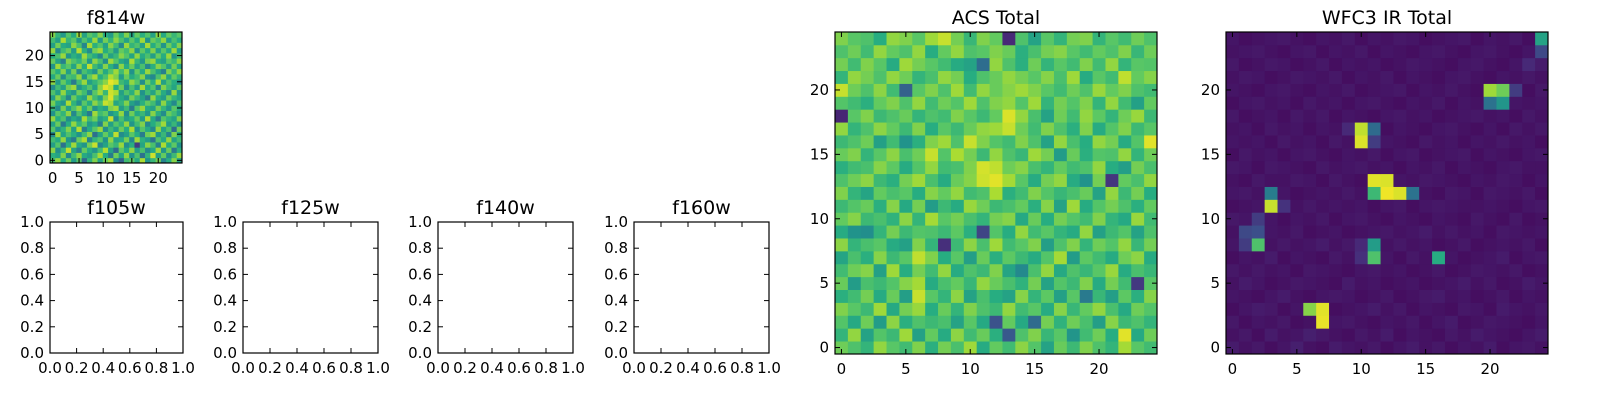 This screenshot has width=1600, height=400. What do you see at coordinates (1361, 369) in the screenshot?
I see `x-tick-label: 10` at bounding box center [1361, 369].